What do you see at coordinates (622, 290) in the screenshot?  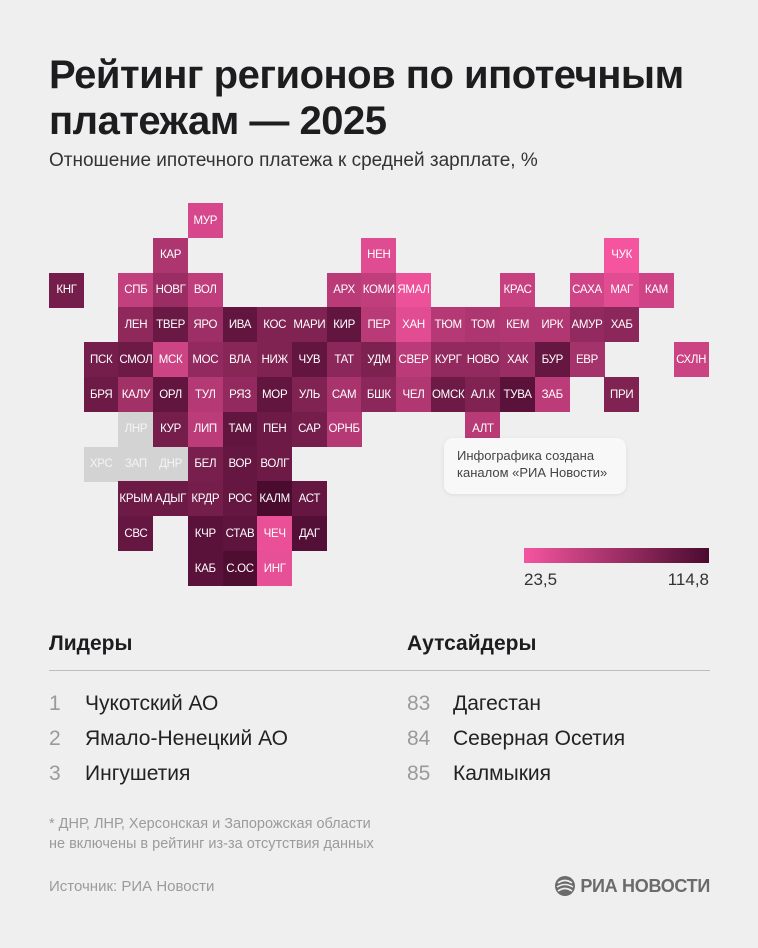 I see `region-tile-МАГ: МАГ` at bounding box center [622, 290].